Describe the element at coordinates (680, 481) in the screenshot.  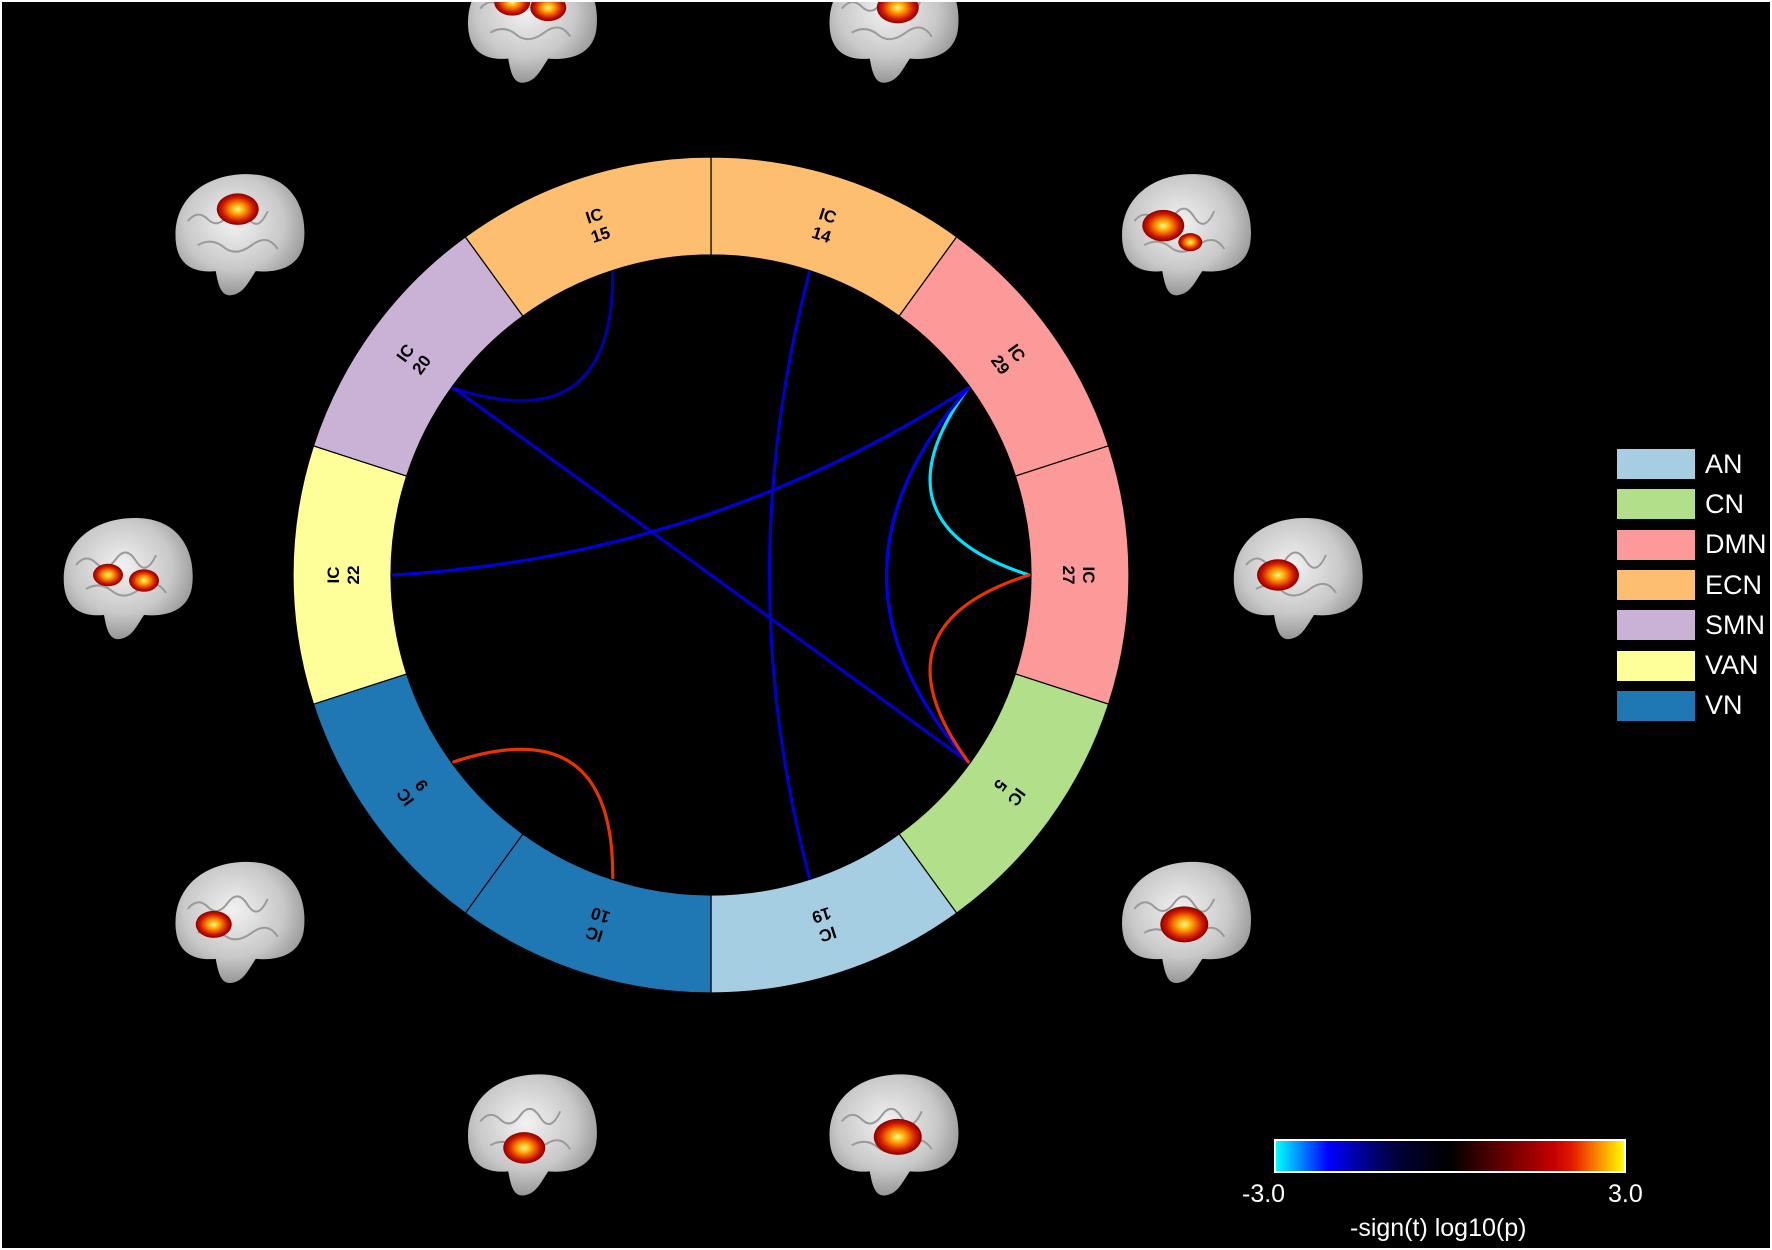
I see `chord-ic22-ic29` at that location.